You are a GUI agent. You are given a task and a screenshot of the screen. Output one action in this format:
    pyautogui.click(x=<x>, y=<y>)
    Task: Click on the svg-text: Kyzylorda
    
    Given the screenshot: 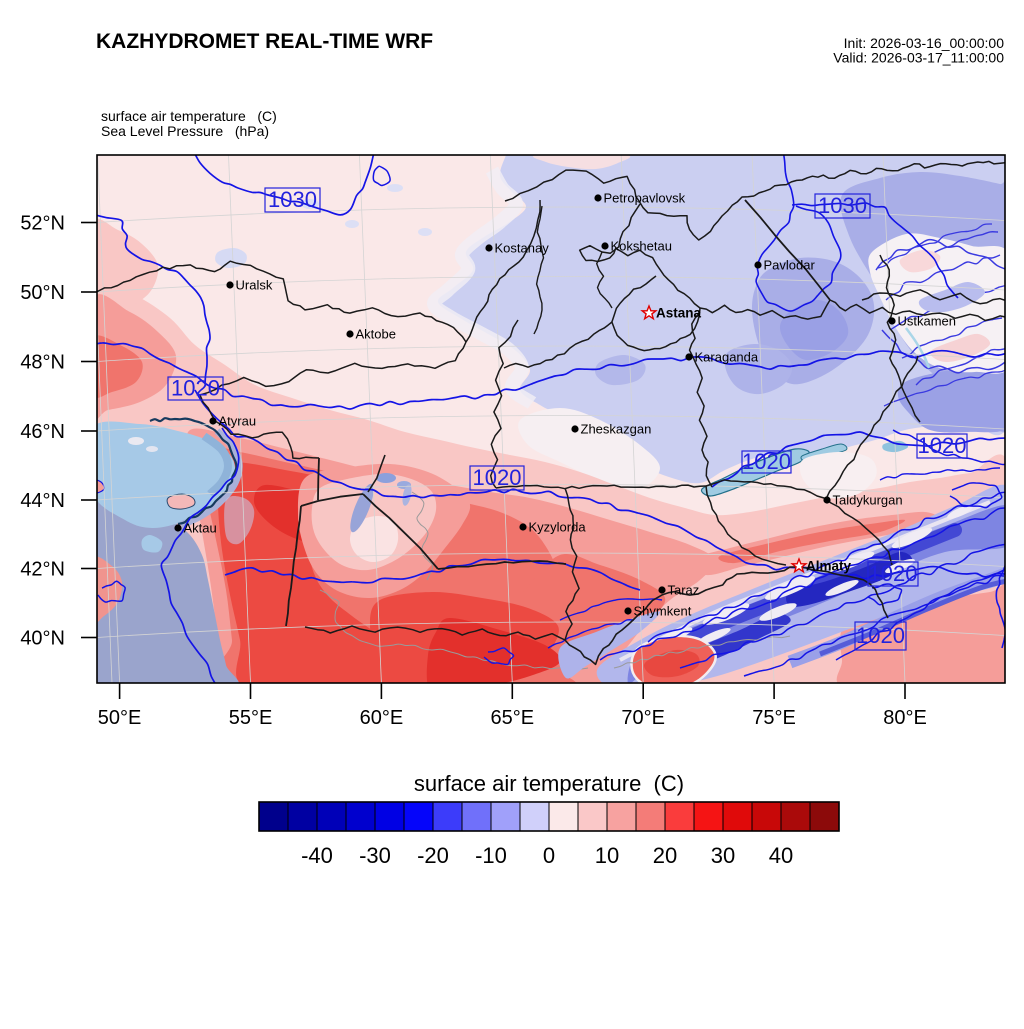 What is the action you would take?
    pyautogui.click(x=558, y=527)
    